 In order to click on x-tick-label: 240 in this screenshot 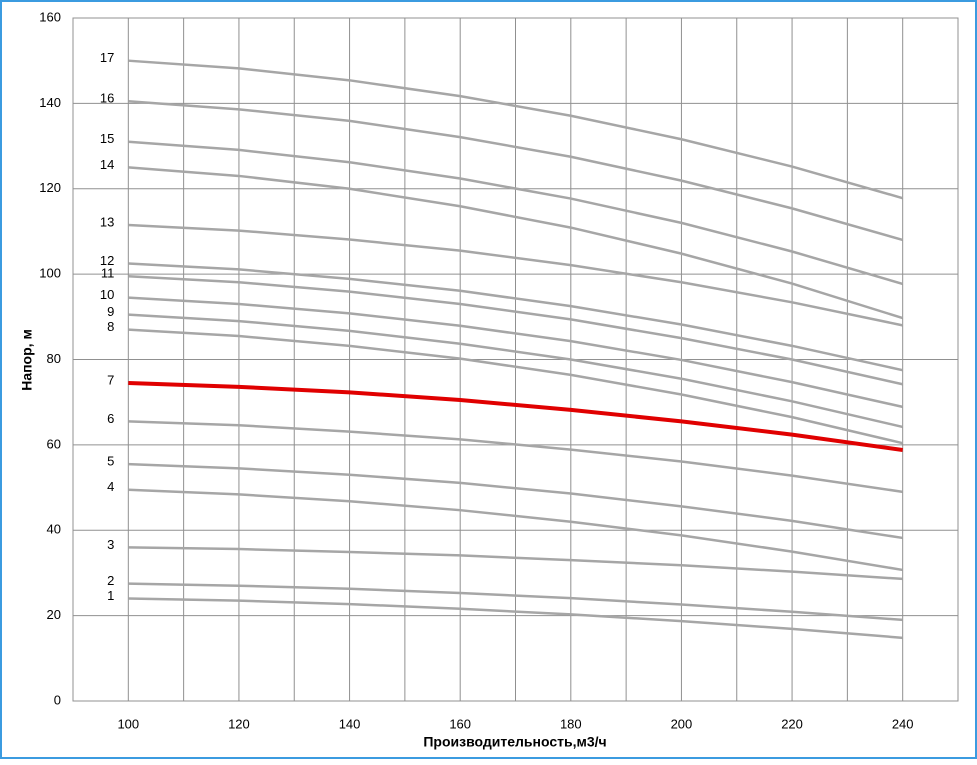, I will do `click(903, 723)`.